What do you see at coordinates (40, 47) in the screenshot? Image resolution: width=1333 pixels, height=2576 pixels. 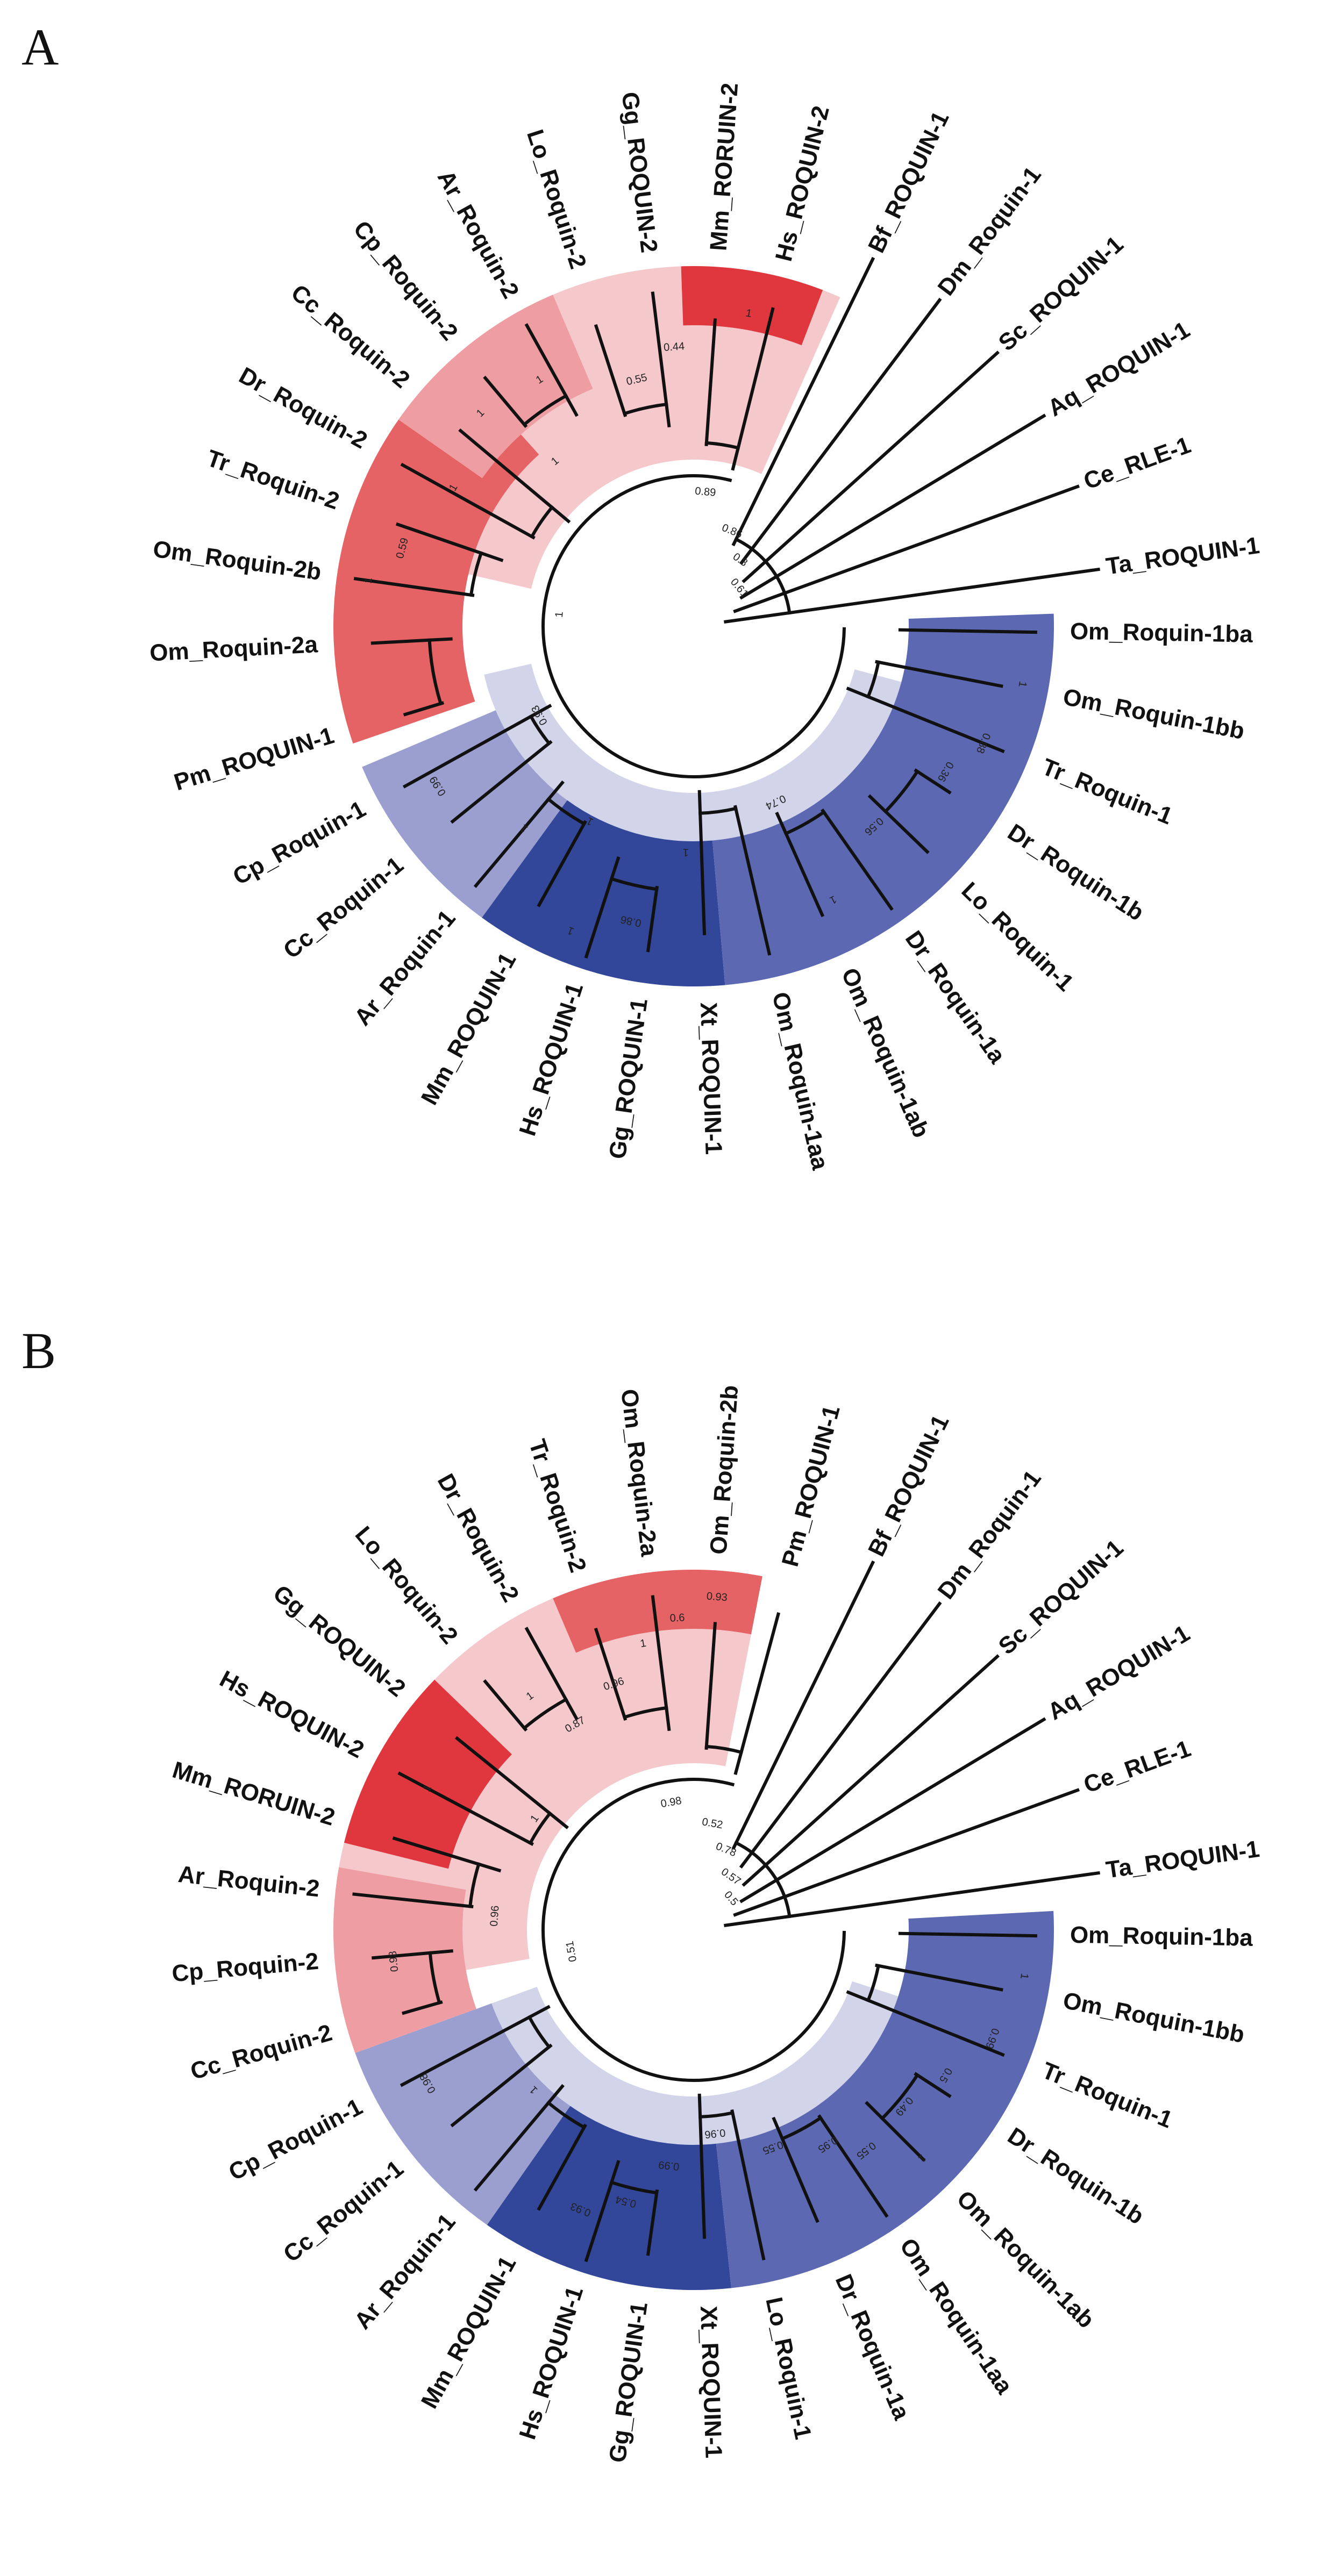 I see `panel-a-letter: A` at bounding box center [40, 47].